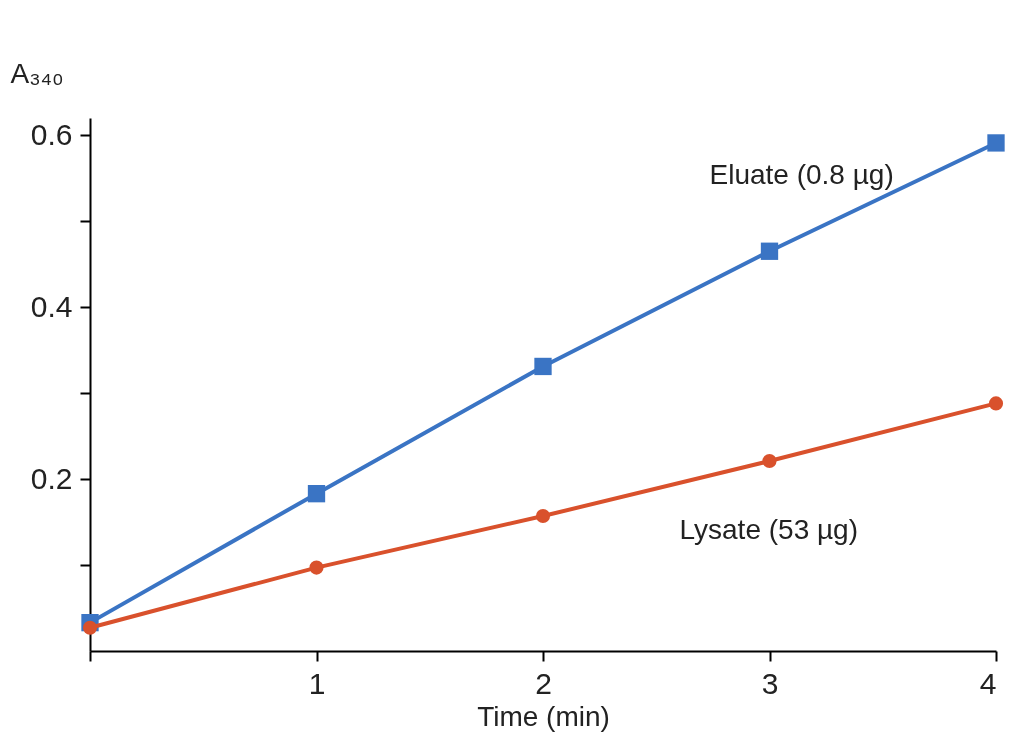 The width and height of the screenshot is (1035, 741). What do you see at coordinates (801, 175) in the screenshot?
I see `series-label: Eluate (0.8 µg)` at bounding box center [801, 175].